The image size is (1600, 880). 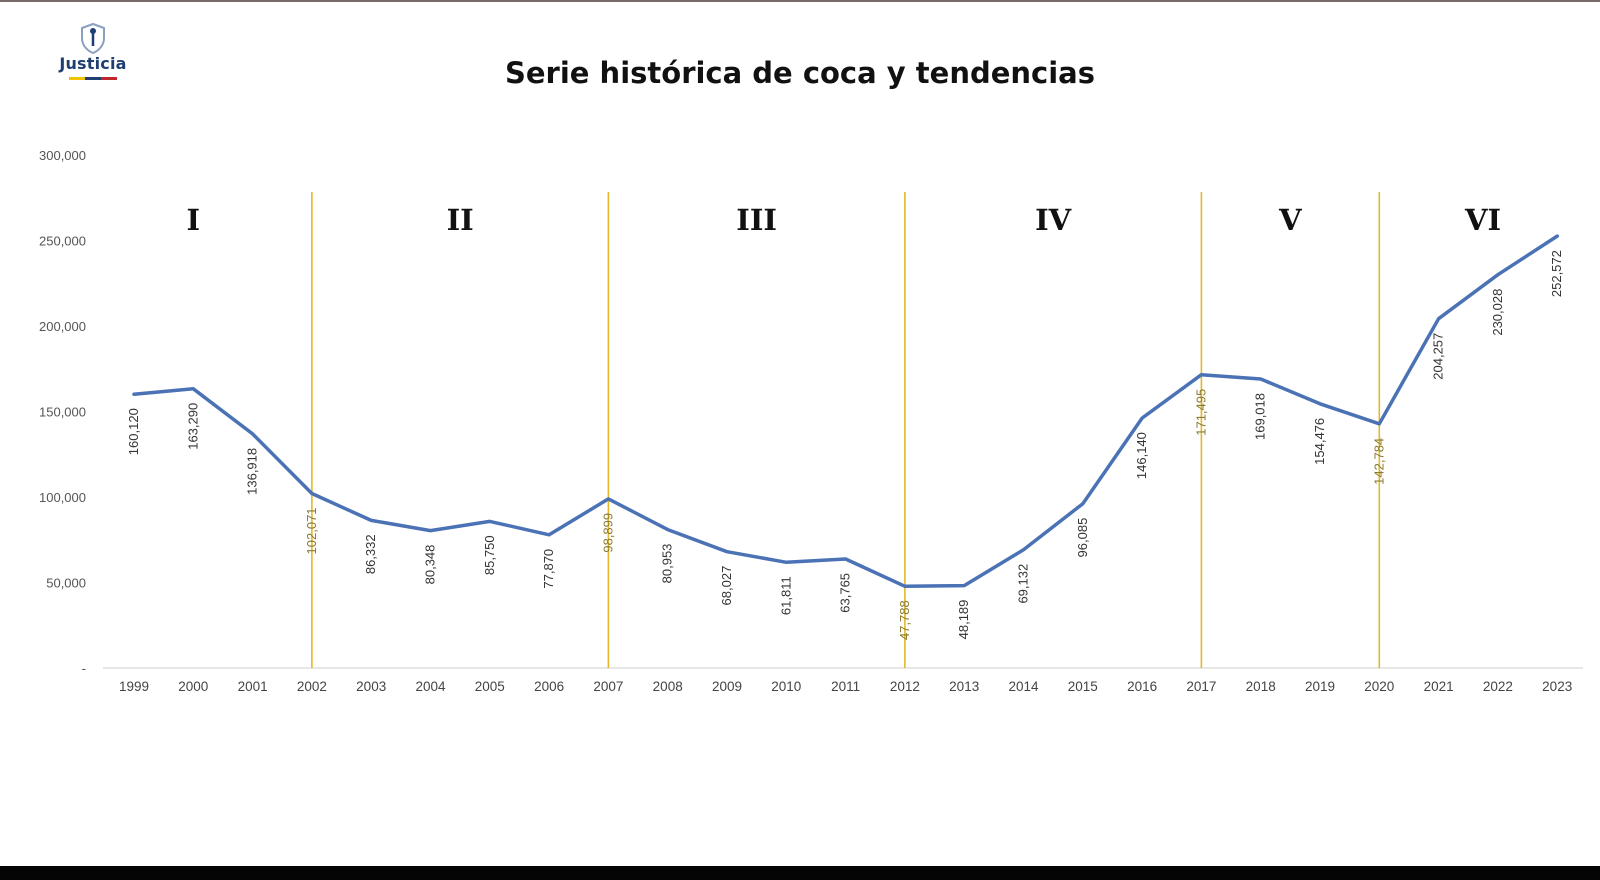 I want to click on x-tick-label: 2003, so click(x=371, y=686).